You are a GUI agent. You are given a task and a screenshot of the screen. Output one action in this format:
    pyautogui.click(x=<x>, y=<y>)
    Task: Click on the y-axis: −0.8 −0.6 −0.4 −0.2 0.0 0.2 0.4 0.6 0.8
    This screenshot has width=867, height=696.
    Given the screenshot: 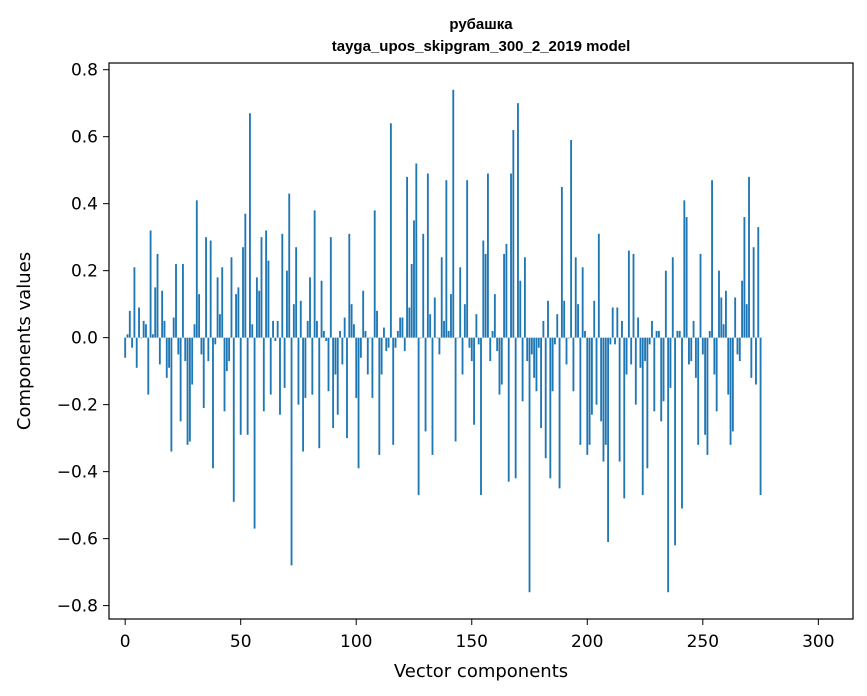 What is the action you would take?
    pyautogui.click(x=83, y=339)
    